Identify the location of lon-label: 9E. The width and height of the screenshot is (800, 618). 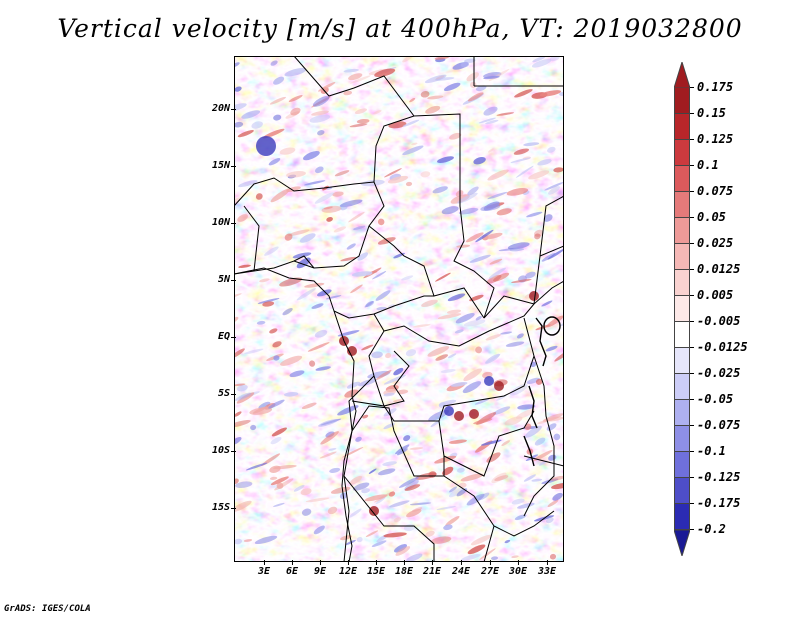
(320, 568).